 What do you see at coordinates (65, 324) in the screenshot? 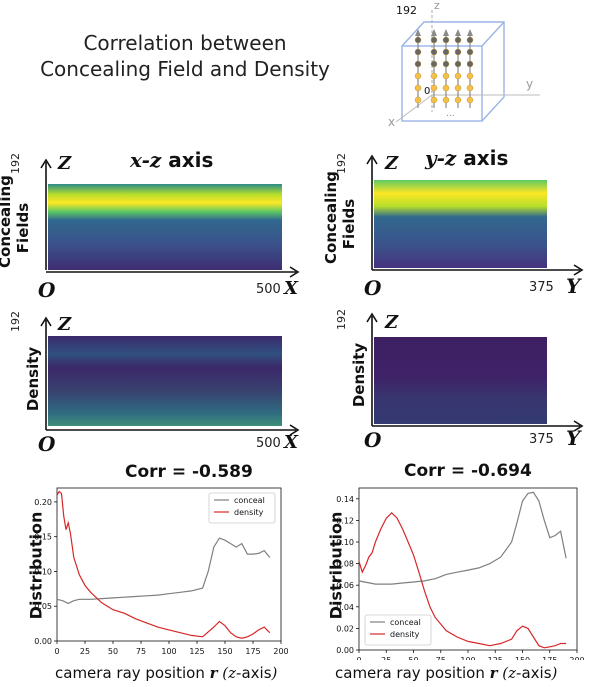
I see `density-xz-z-label: Z` at bounding box center [65, 324].